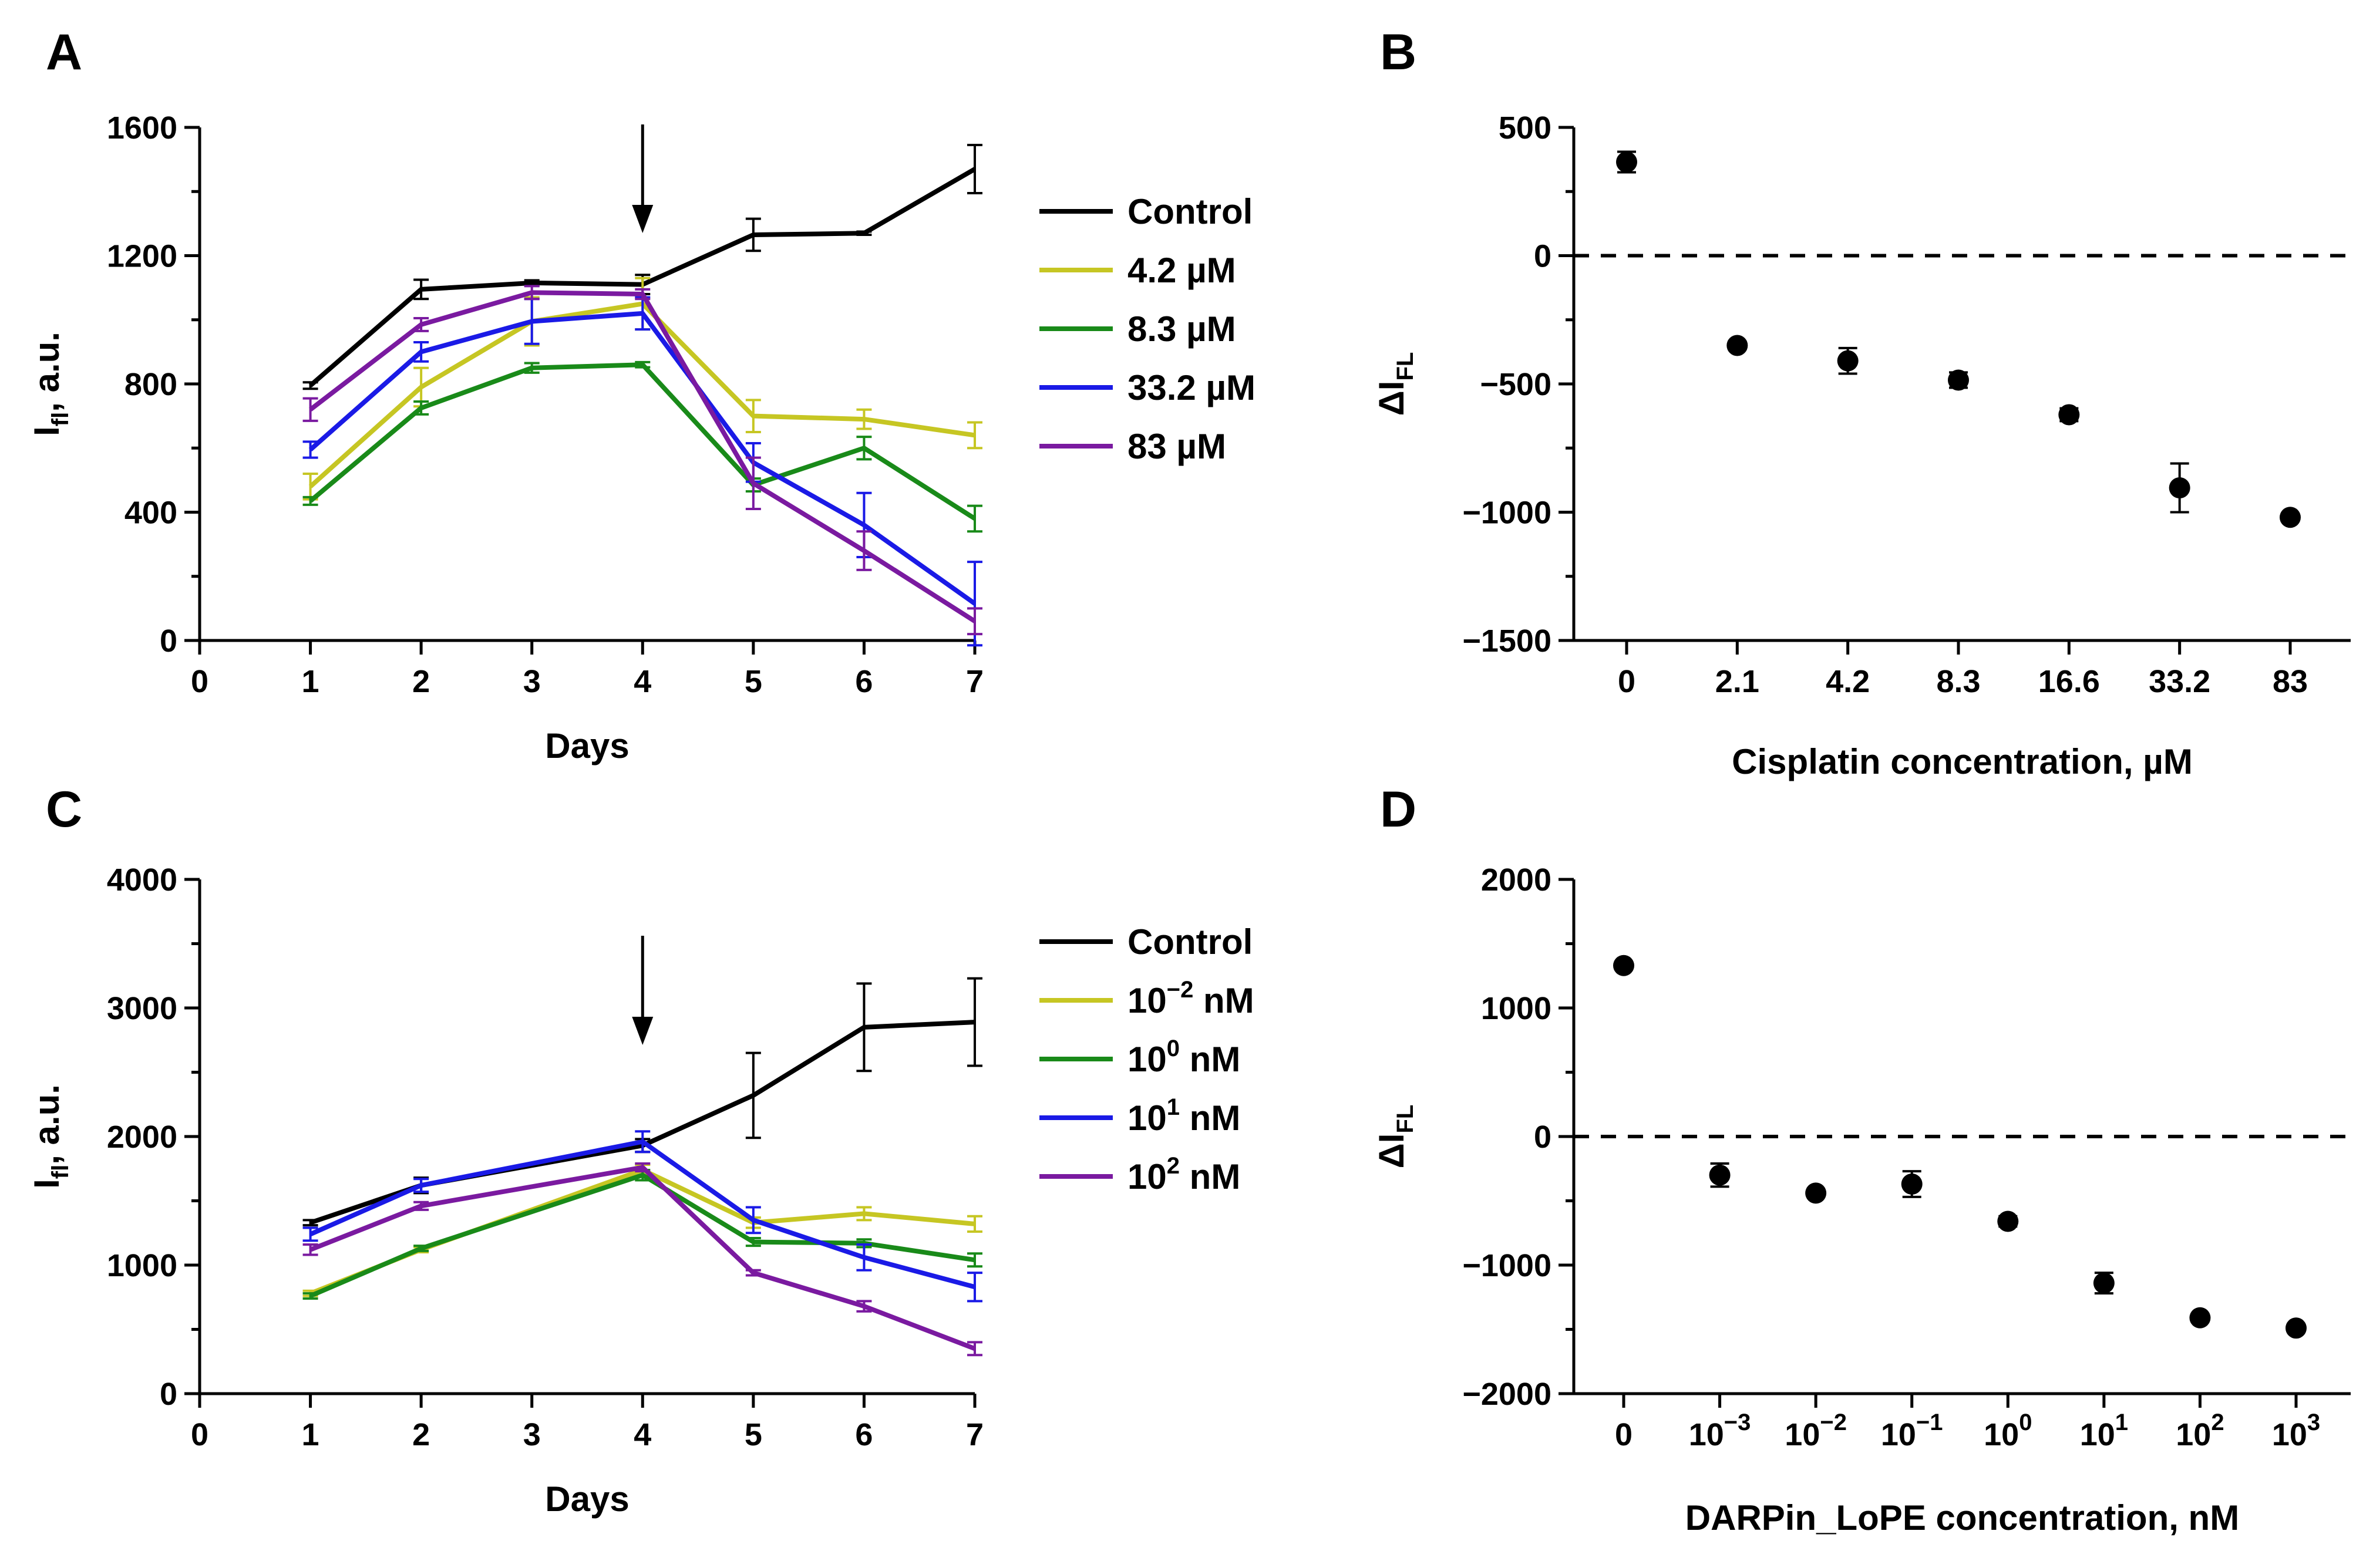  Describe the element at coordinates (1737, 681) in the screenshot. I see `x-tick-label: 2.1` at that location.